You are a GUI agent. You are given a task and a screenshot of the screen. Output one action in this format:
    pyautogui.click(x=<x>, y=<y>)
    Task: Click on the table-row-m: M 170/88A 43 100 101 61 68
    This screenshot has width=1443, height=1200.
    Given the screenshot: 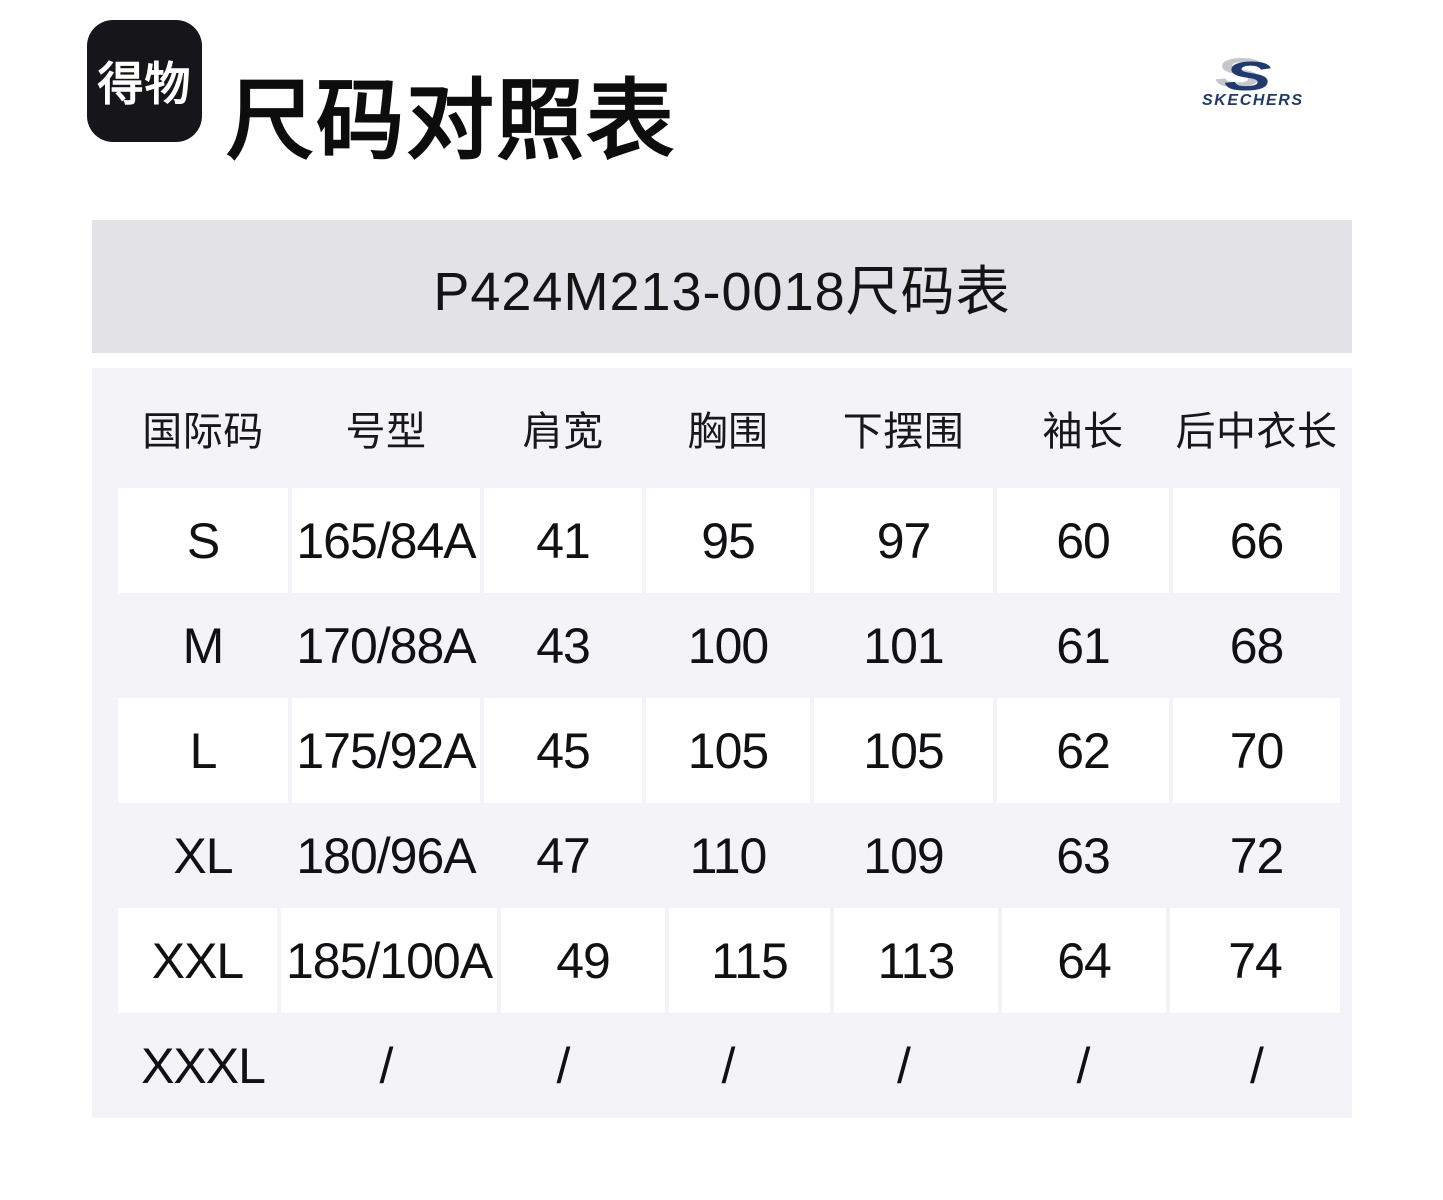 What is the action you would take?
    pyautogui.click(x=729, y=645)
    